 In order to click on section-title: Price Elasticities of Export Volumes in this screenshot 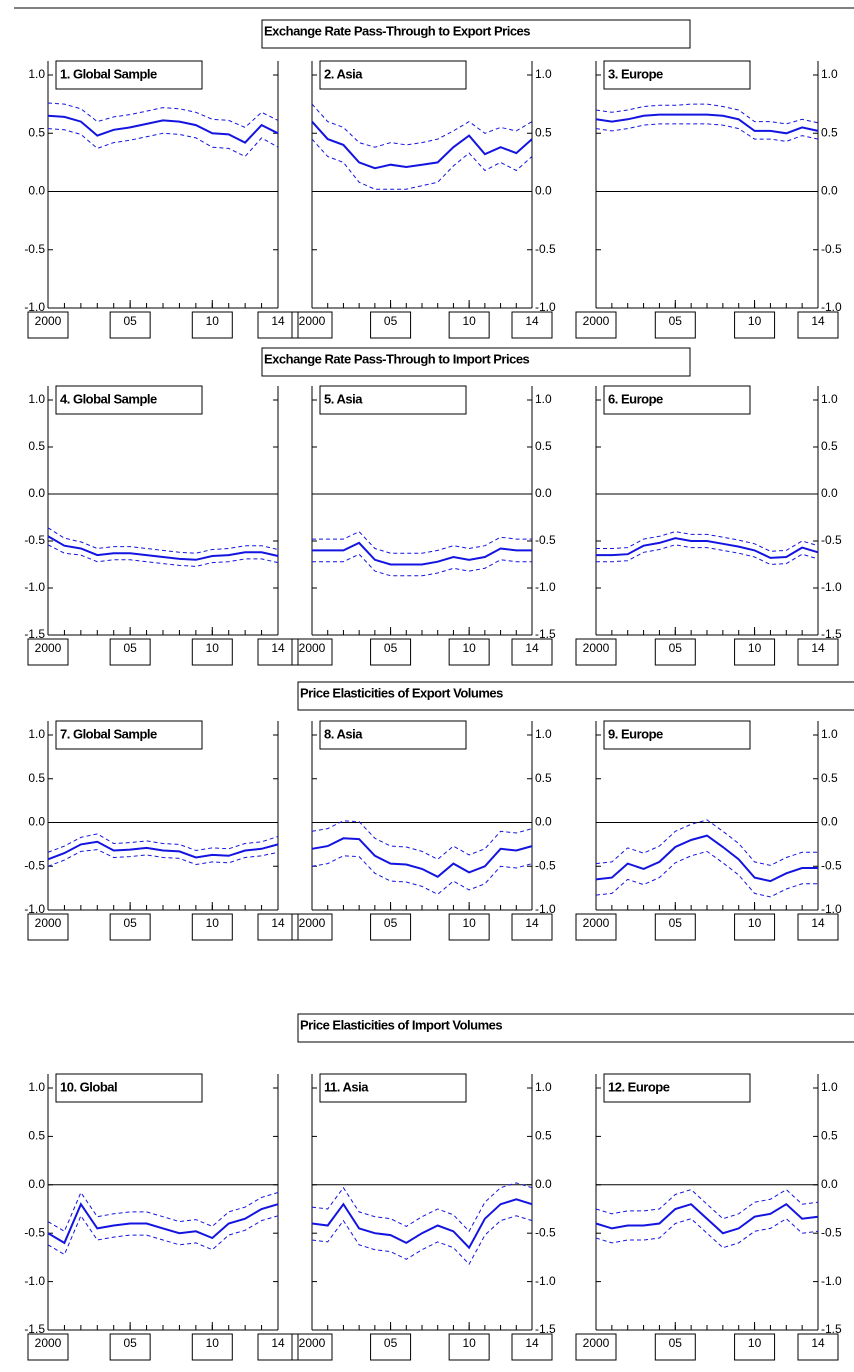, I will do `click(401, 692)`.